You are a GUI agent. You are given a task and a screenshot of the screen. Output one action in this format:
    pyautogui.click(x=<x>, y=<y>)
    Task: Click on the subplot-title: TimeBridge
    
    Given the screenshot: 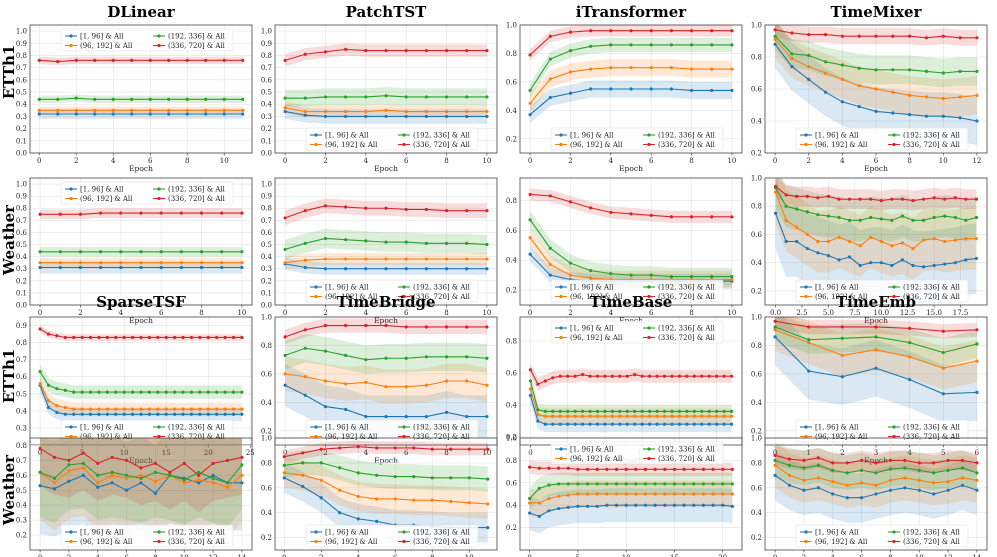 What is the action you would take?
    pyautogui.click(x=385, y=302)
    